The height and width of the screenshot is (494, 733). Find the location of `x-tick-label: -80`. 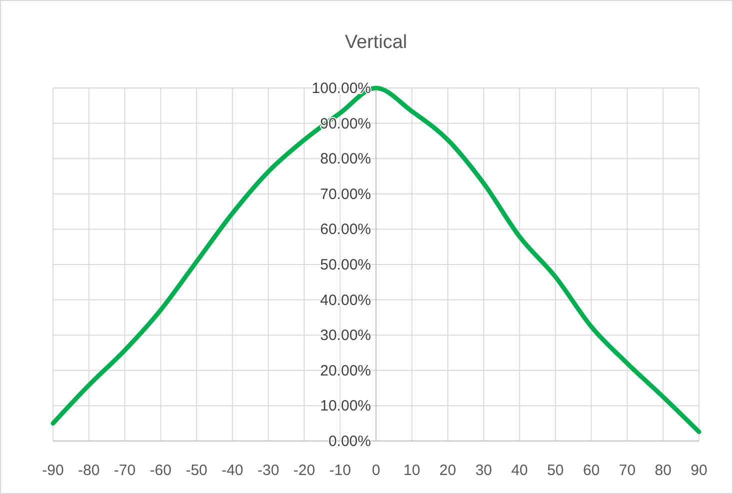

x-tick-label: -80 is located at coordinates (89, 470).